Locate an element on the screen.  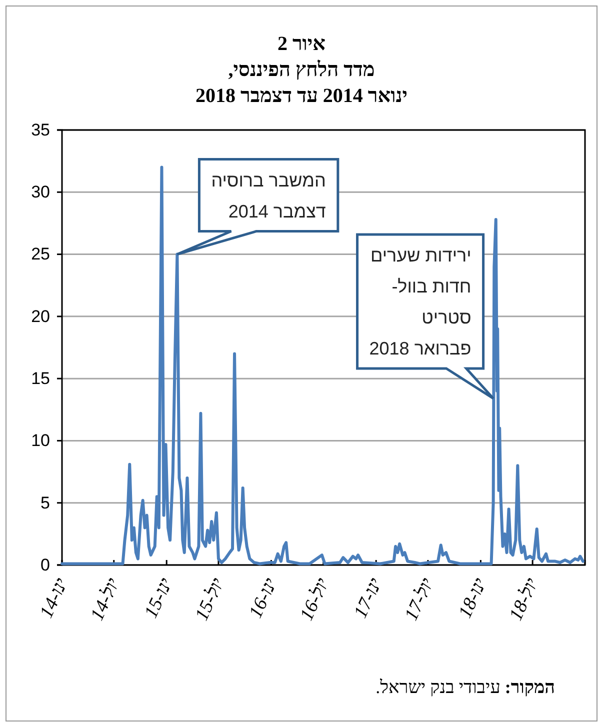
y-tick-label: 15 is located at coordinates (40, 378).